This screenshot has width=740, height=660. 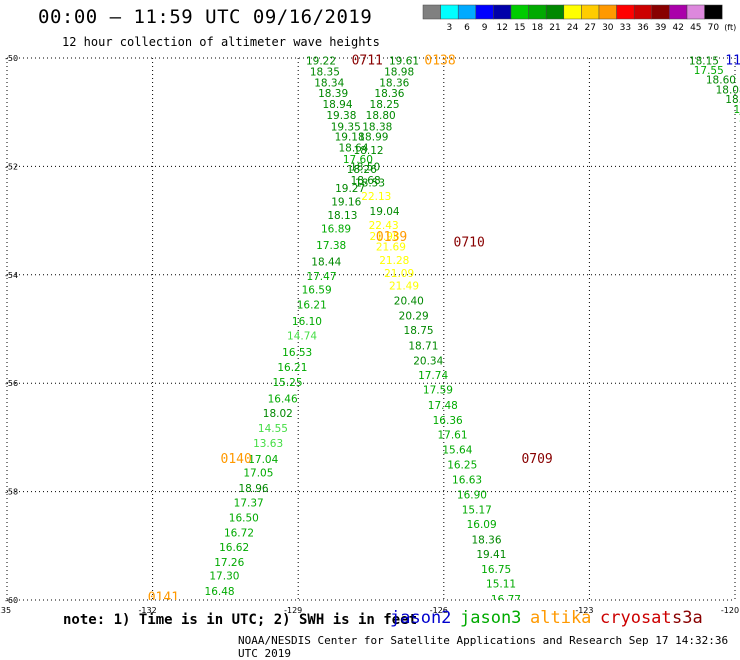 I want to click on colorbar-label: 27, so click(x=589, y=28).